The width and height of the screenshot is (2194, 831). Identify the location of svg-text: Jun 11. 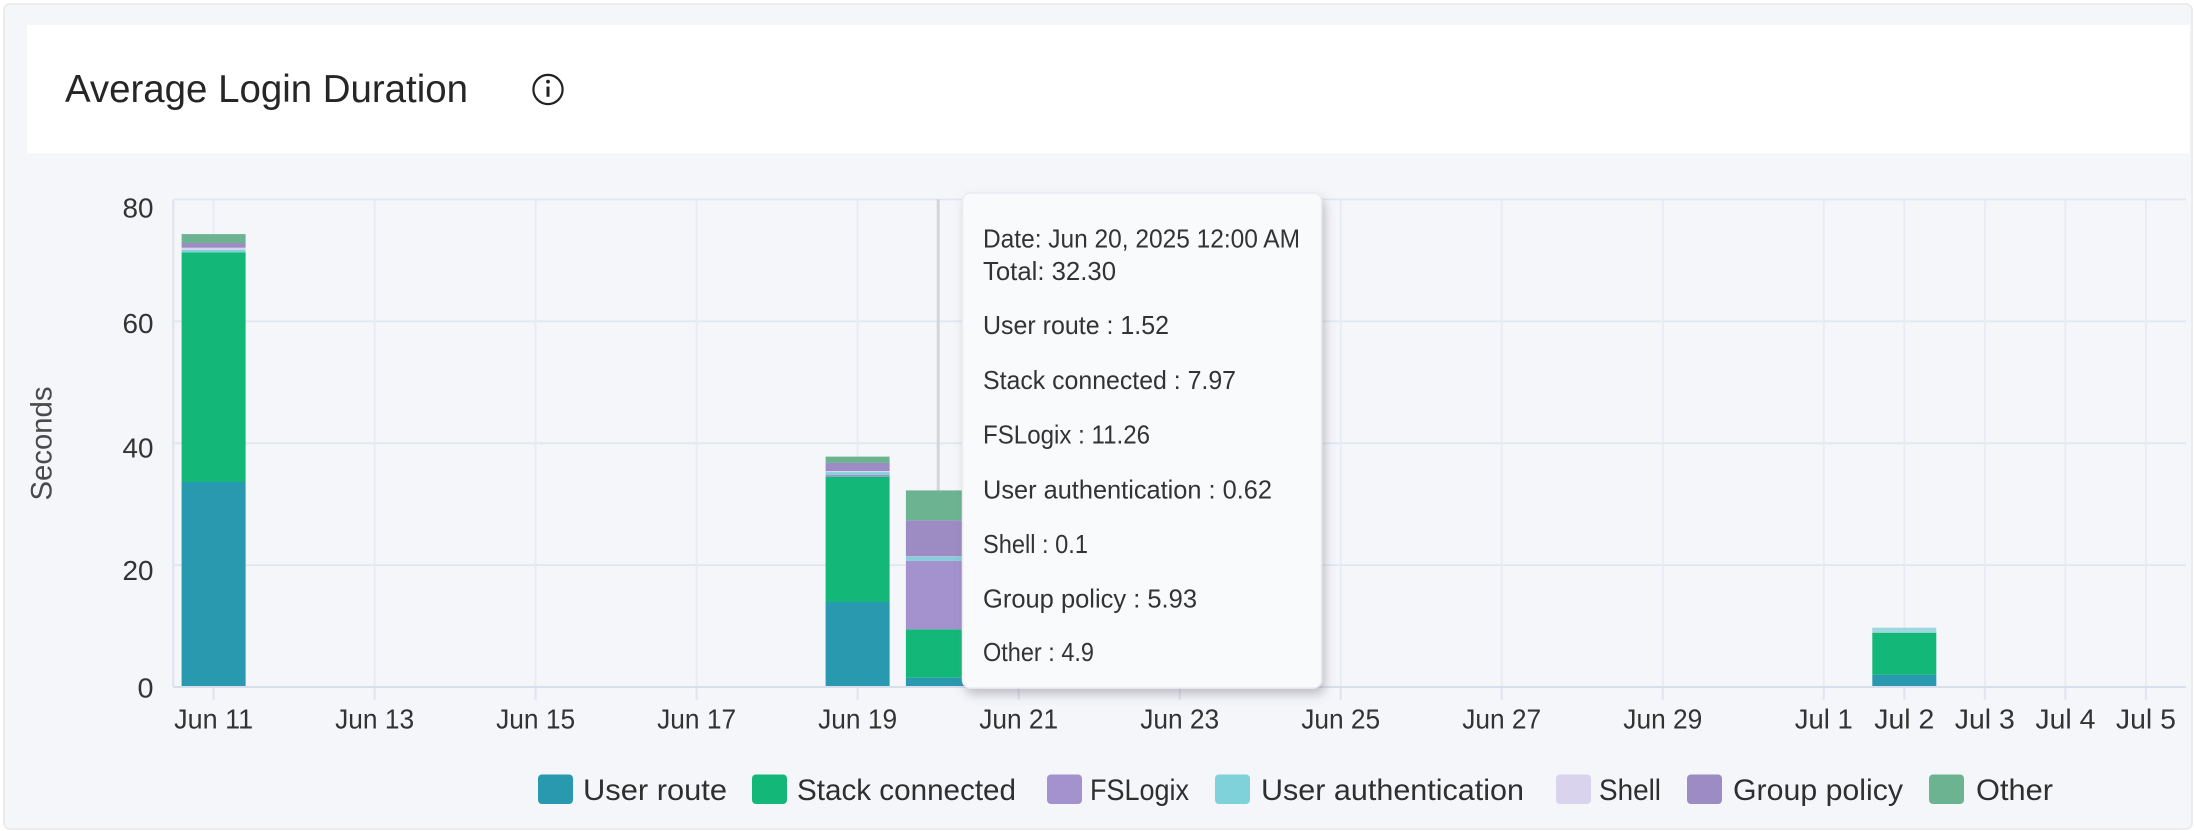
(213, 719).